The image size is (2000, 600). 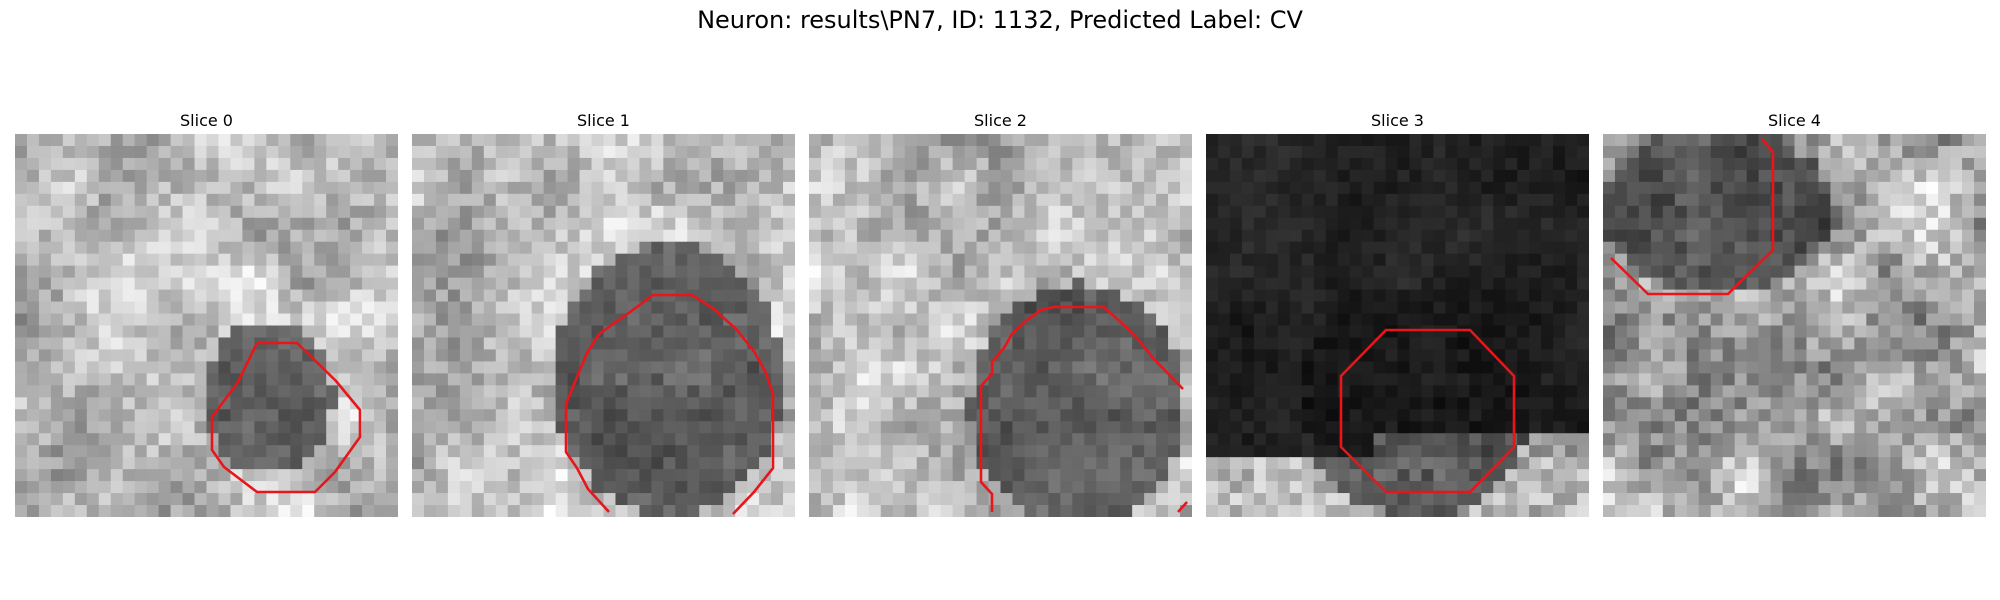 I want to click on slice-panel-1: Slice 1, so click(x=603, y=312).